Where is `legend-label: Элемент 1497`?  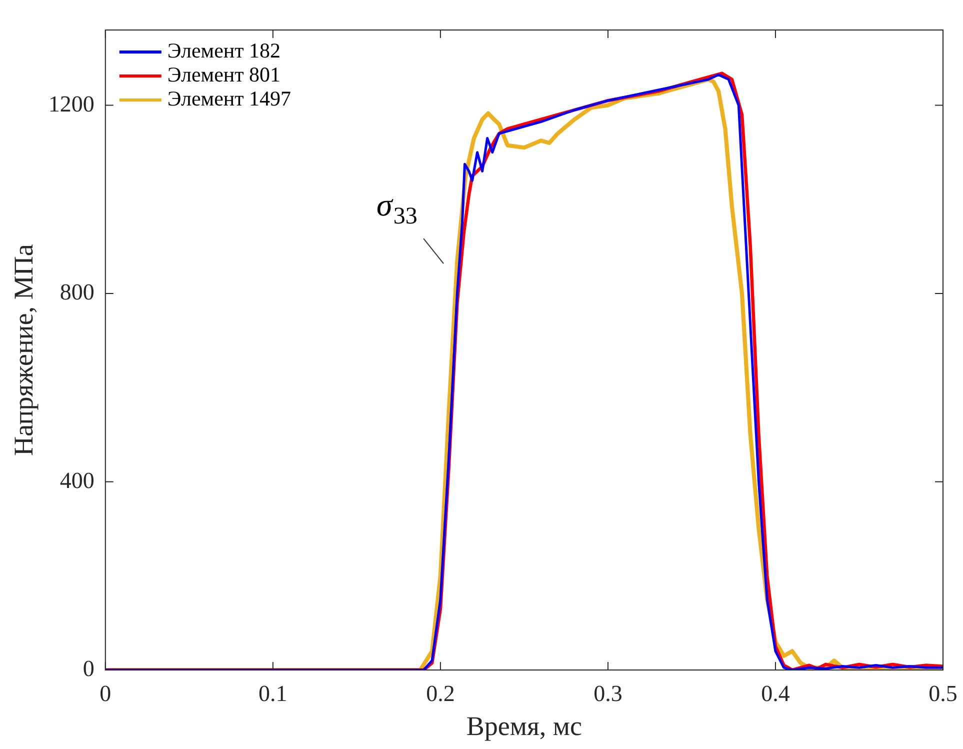
legend-label: Элемент 1497 is located at coordinates (229, 98).